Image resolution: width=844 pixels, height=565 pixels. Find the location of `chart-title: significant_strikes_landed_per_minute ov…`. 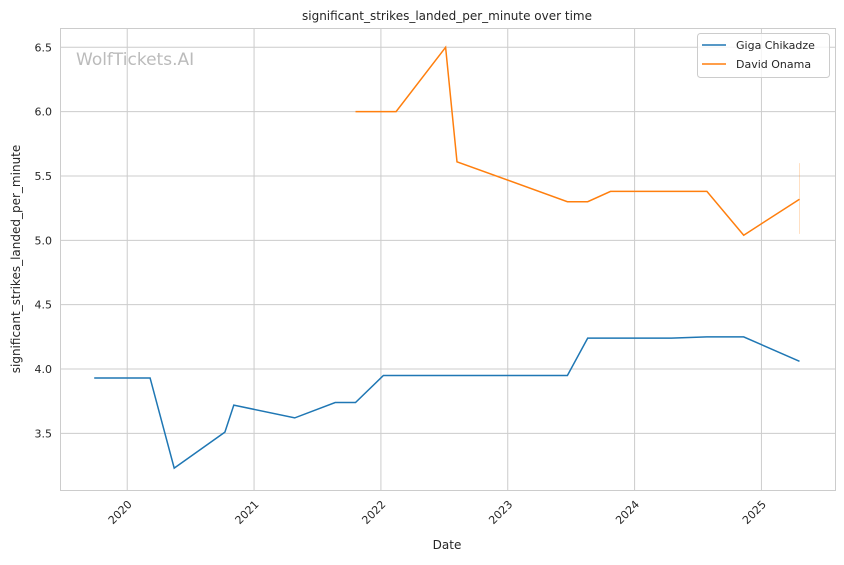

chart-title: significant_strikes_landed_per_minute ov… is located at coordinates (447, 16).